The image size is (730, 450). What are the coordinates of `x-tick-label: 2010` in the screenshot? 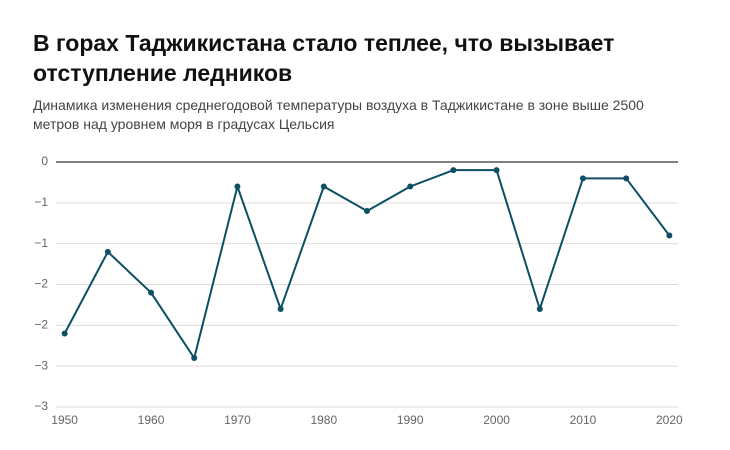 It's located at (583, 420).